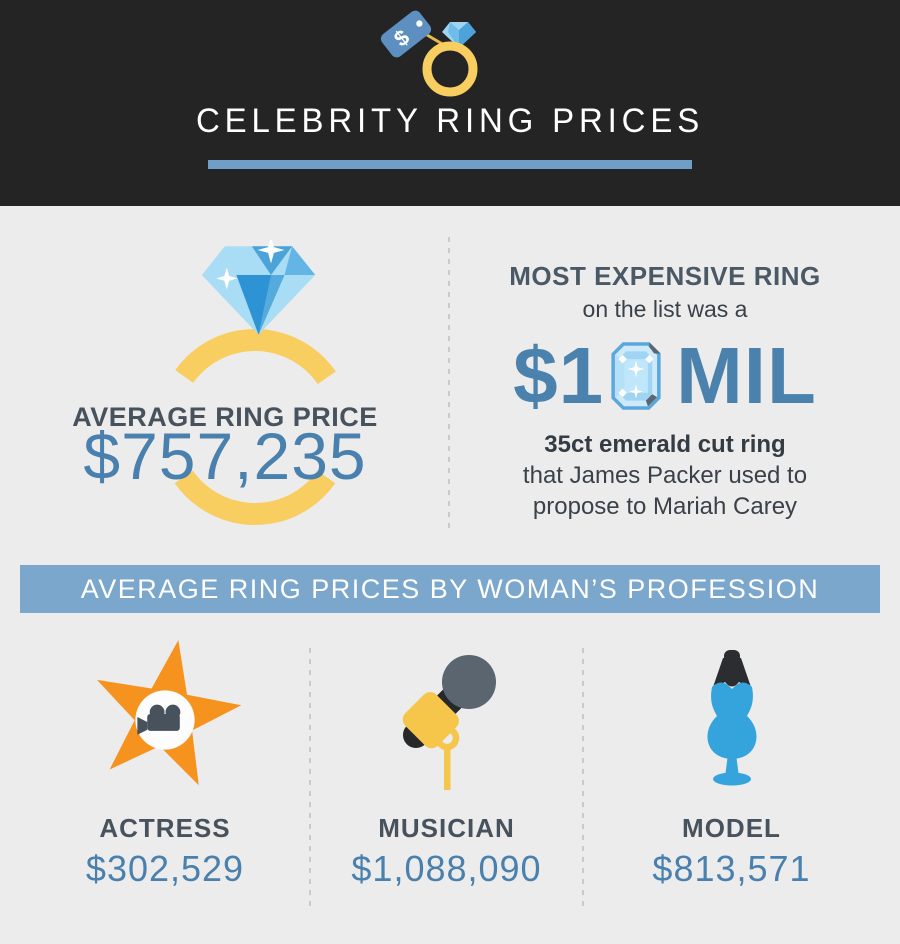  Describe the element at coordinates (665, 444) in the screenshot. I see `ring-detail-bold: 35ct emerald cut ring` at that location.